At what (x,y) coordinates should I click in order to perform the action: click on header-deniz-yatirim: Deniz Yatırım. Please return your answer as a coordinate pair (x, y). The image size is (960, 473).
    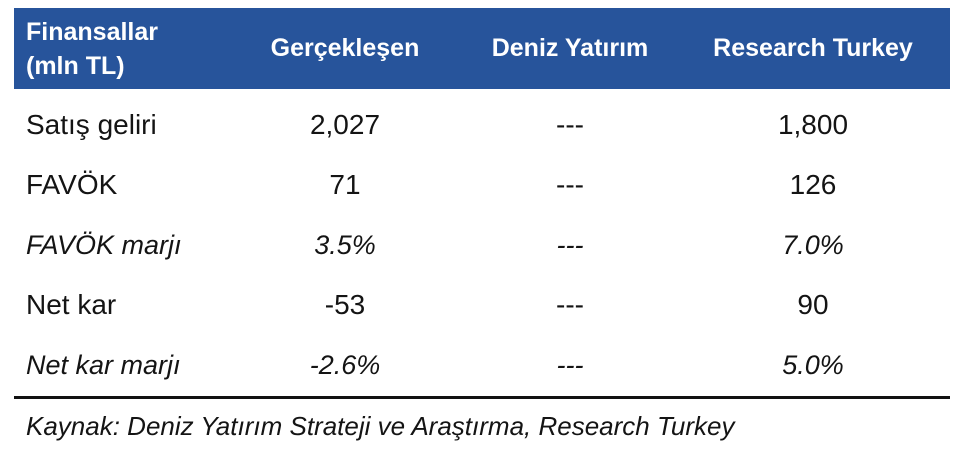
    Looking at the image, I should click on (570, 48).